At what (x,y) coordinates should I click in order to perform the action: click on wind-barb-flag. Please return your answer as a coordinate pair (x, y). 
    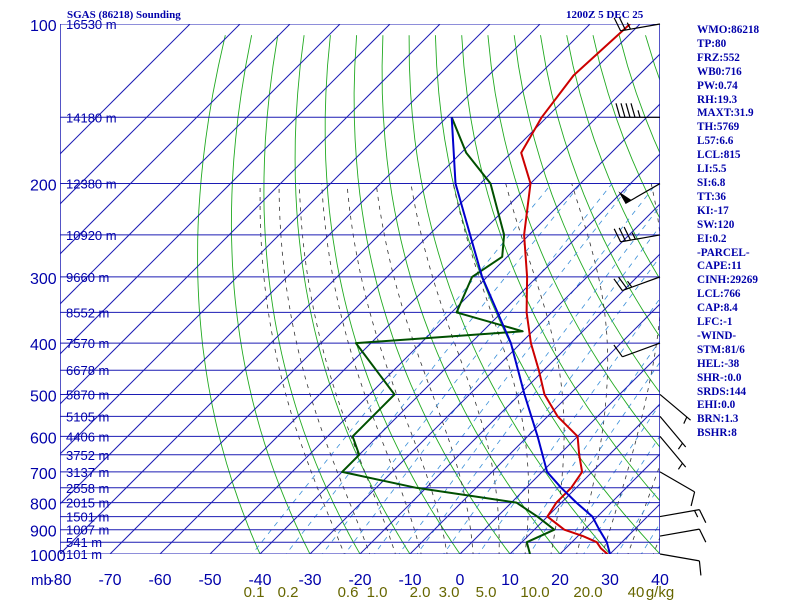
    Looking at the image, I should click on (625, 197).